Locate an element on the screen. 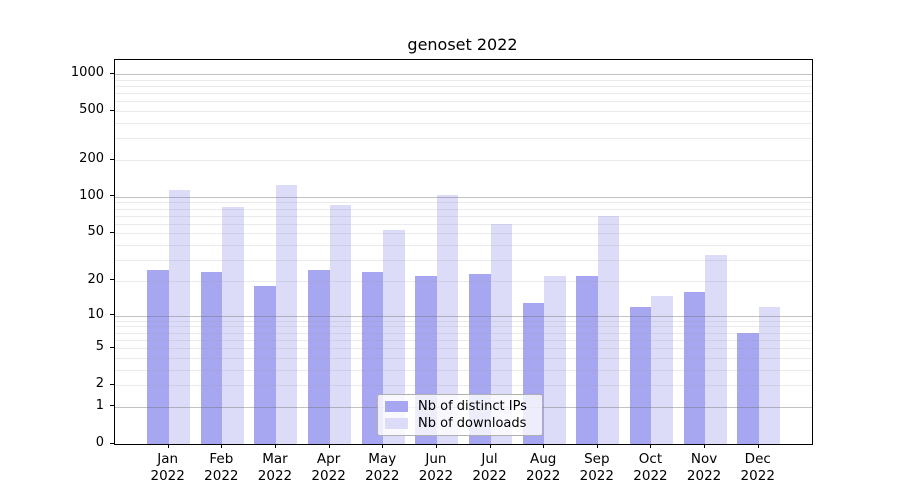 This screenshot has height=500, width=900. legend-swatch-distinct-ips-icon is located at coordinates (396, 407).